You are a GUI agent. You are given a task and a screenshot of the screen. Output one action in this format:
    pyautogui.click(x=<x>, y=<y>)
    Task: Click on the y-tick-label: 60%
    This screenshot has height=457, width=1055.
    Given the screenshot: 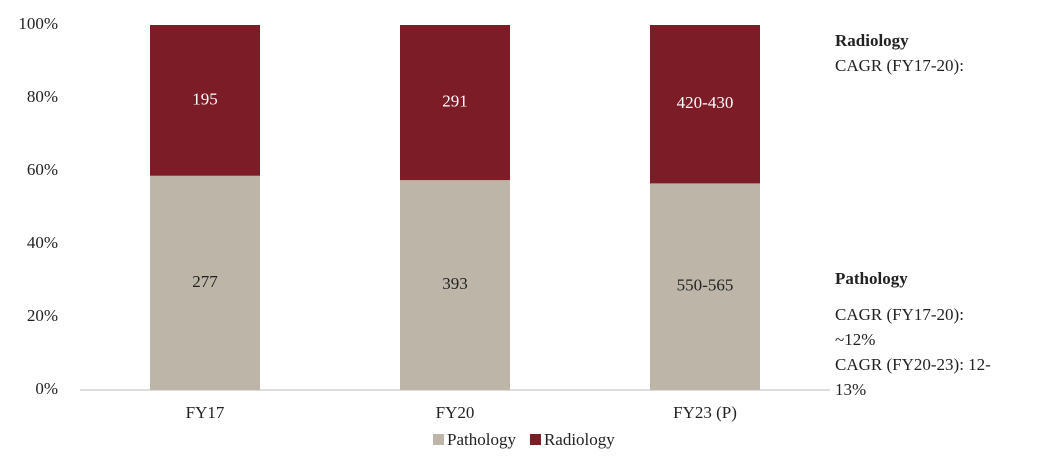 What is the action you would take?
    pyautogui.click(x=42, y=169)
    